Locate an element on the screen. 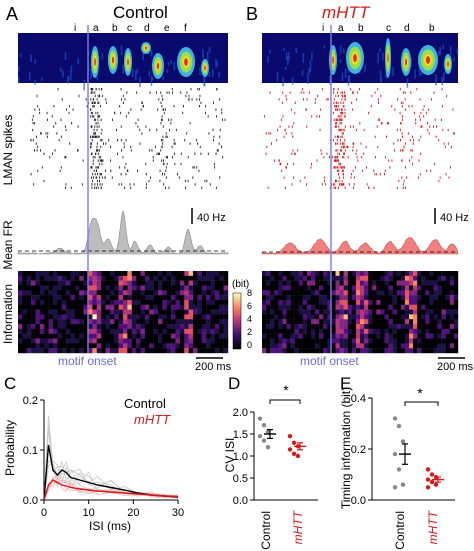 Image resolution: width=474 pixels, height=551 pixels. spectrogram-mhtt is located at coordinates (360, 60).